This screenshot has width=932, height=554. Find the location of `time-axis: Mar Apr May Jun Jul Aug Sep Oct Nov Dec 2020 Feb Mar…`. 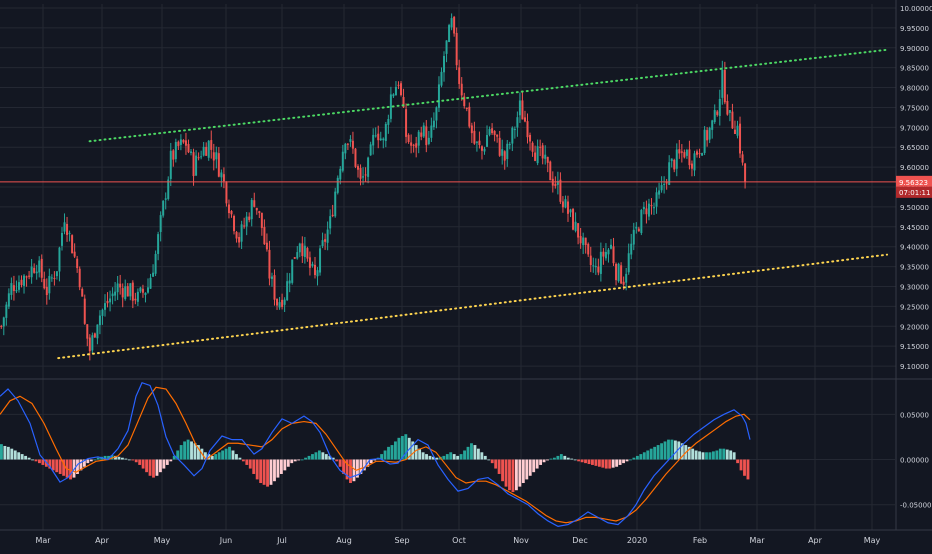

time-axis: Mar Apr May Jun Jul Aug Sep Oct Nov Dec 2020 Feb Mar… is located at coordinates (457, 540).